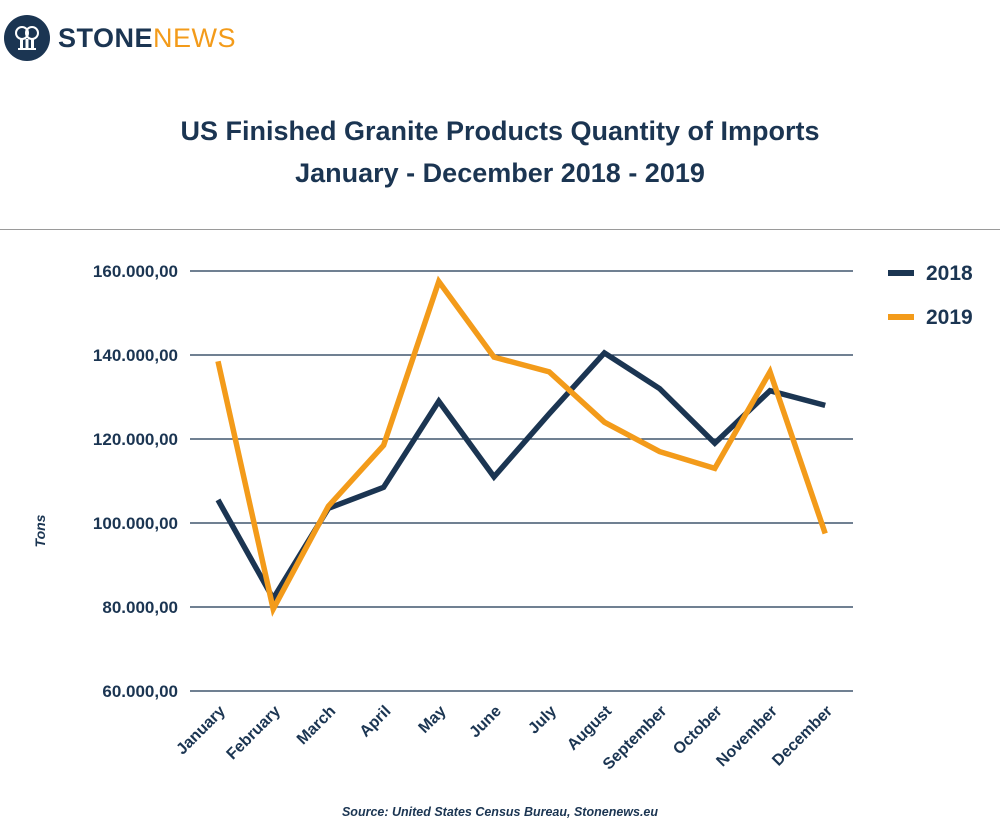 This screenshot has width=1000, height=840. What do you see at coordinates (949, 317) in the screenshot?
I see `legend-label-2019: 2019` at bounding box center [949, 317].